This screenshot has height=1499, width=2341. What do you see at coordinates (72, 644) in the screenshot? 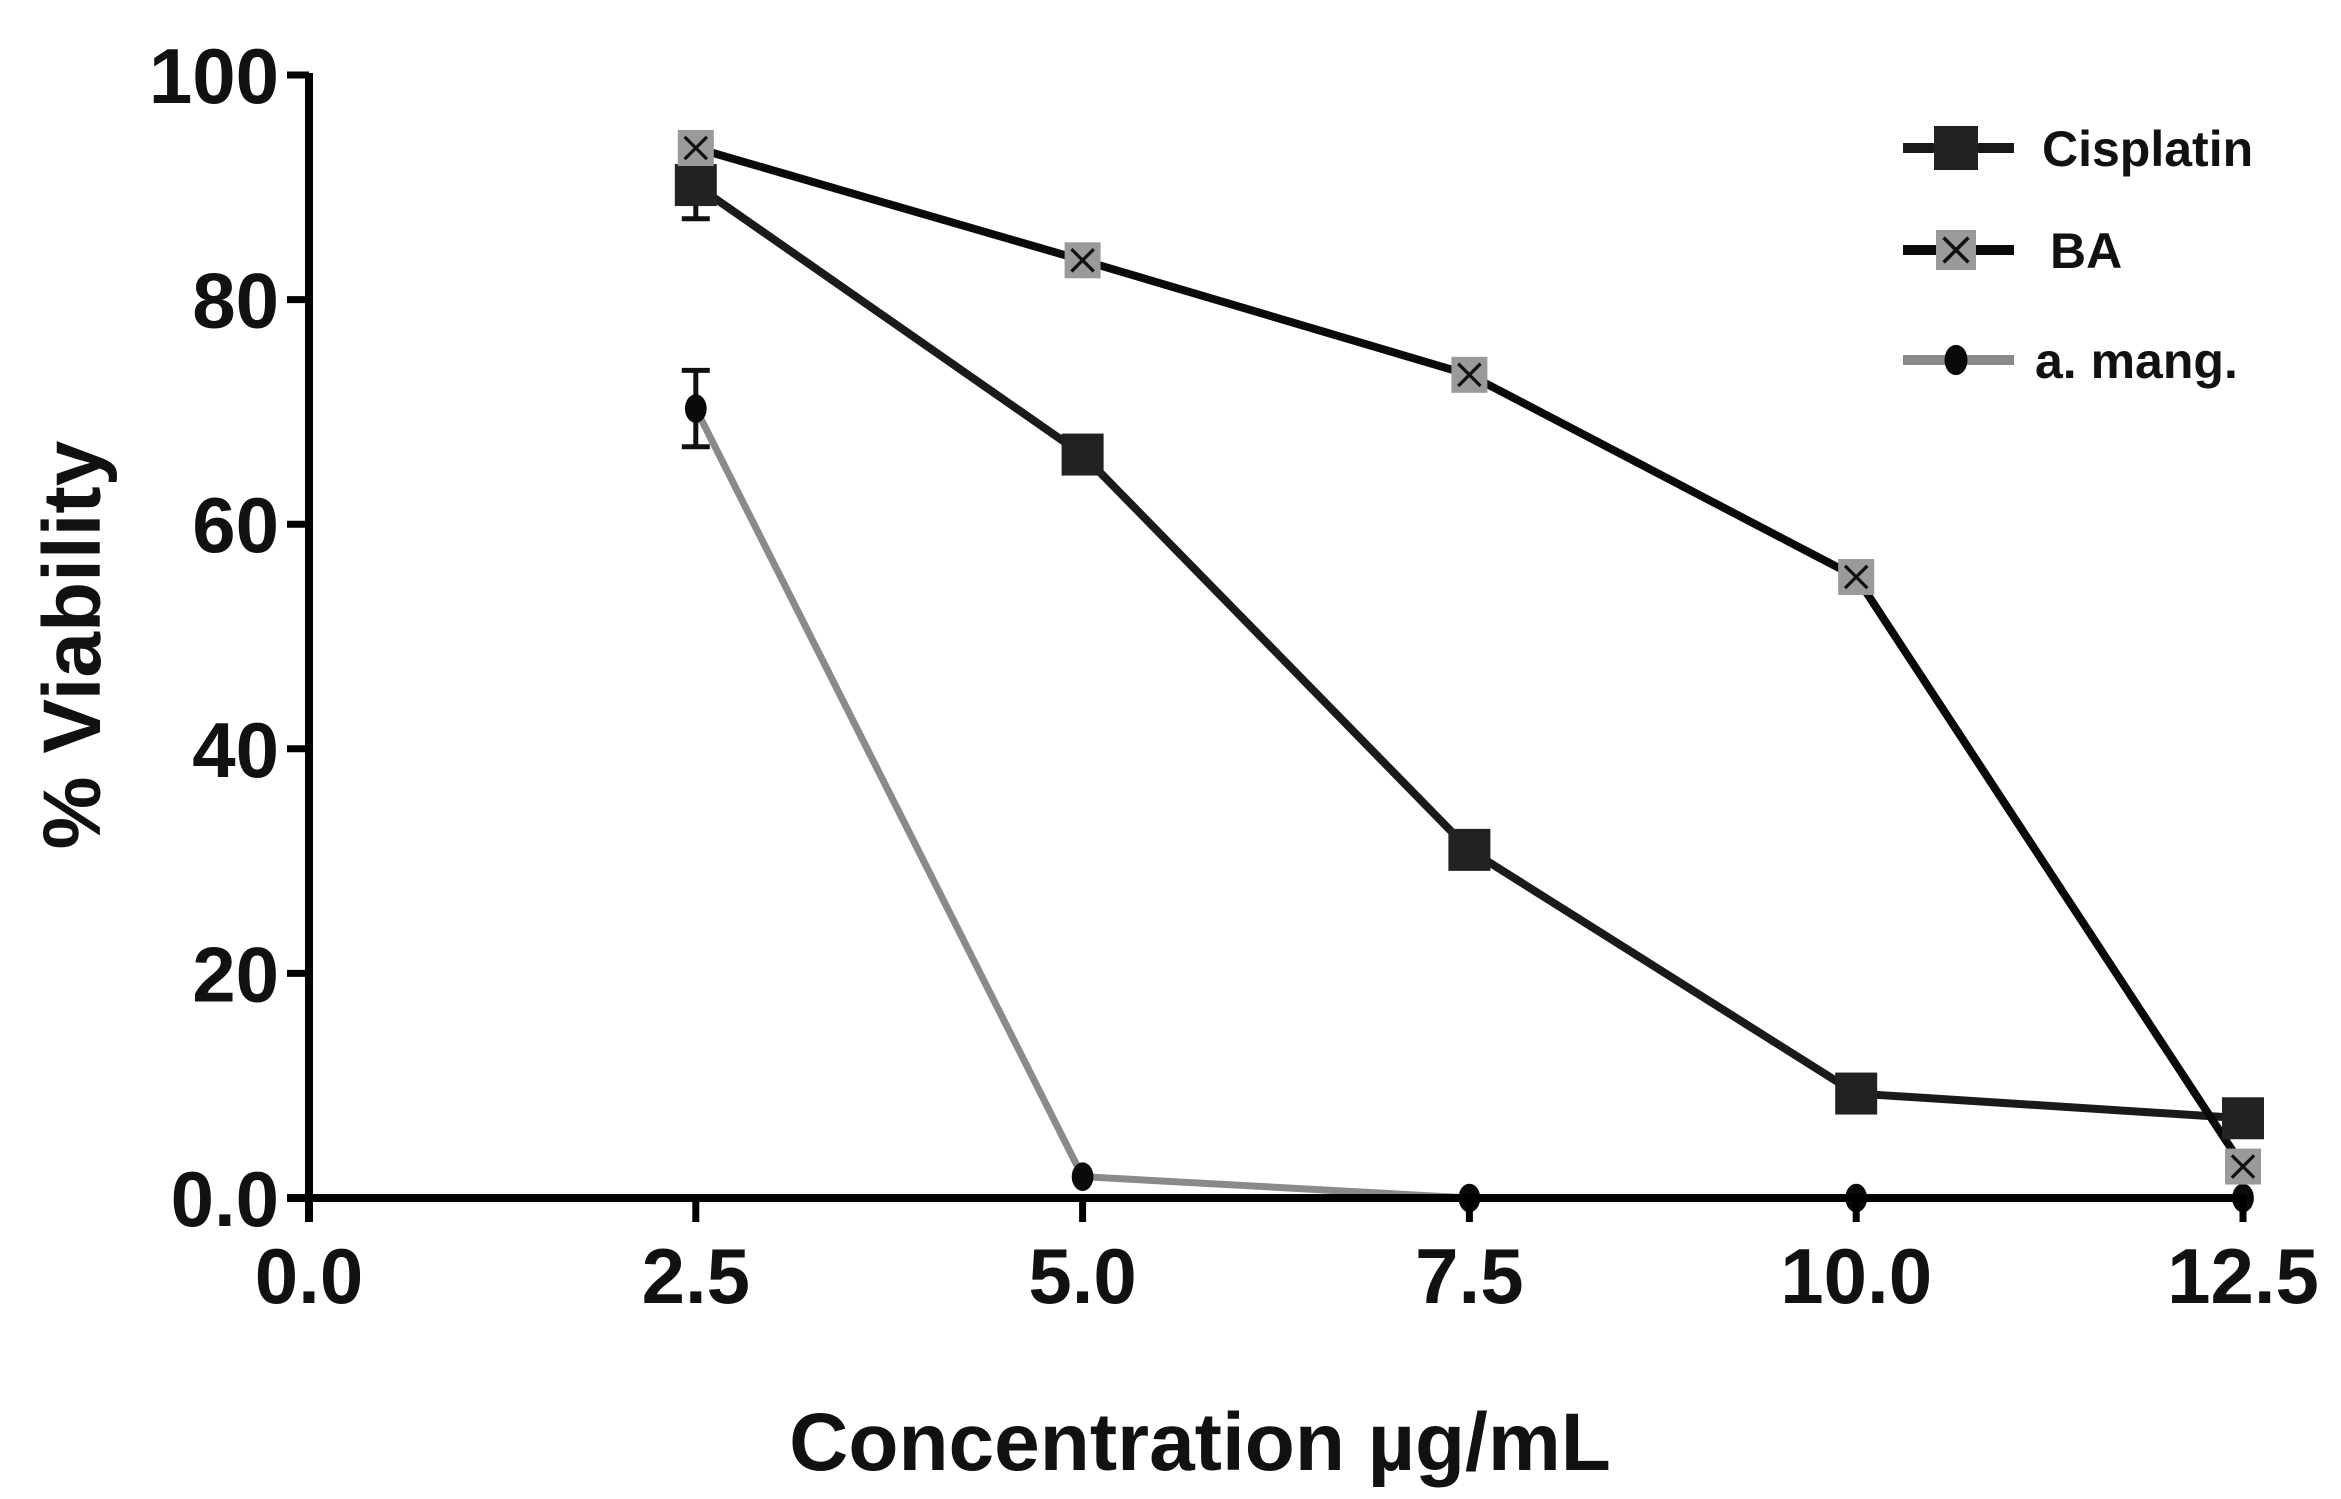
I see `y-axis-title: % Viability` at bounding box center [72, 644].